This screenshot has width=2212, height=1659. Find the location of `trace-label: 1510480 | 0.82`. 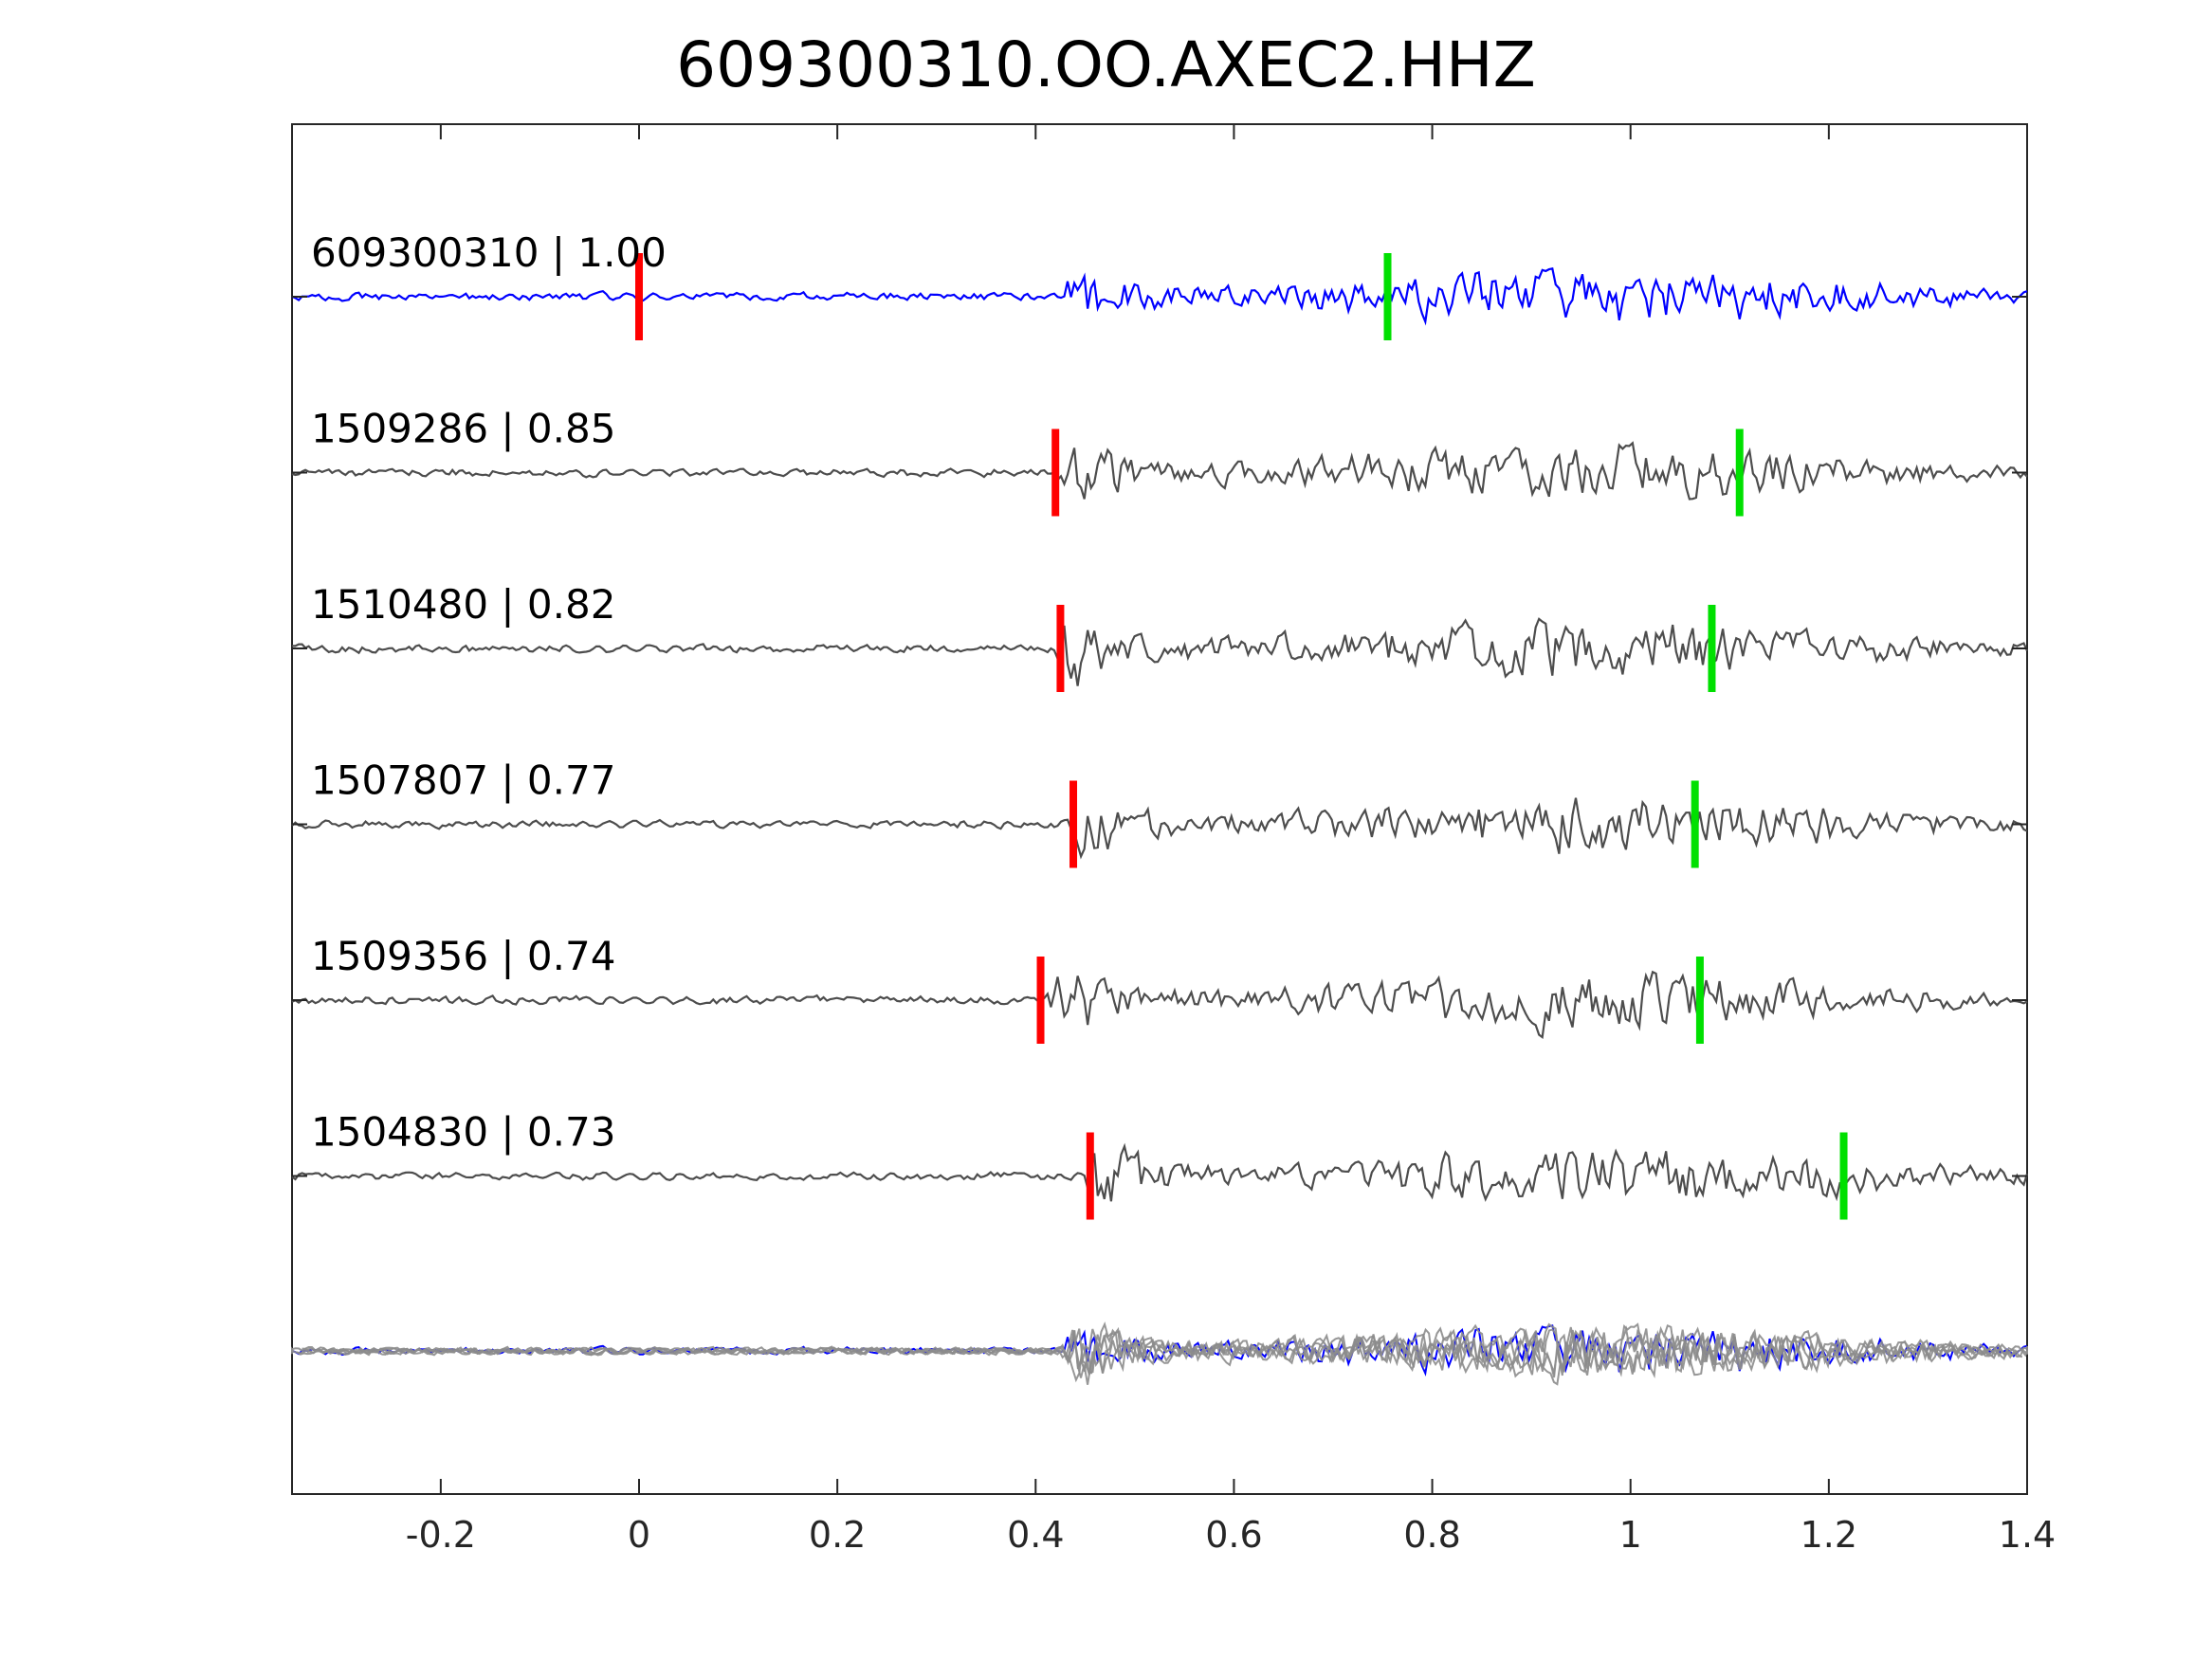

trace-label: 1510480 | 0.82 is located at coordinates (463, 604).